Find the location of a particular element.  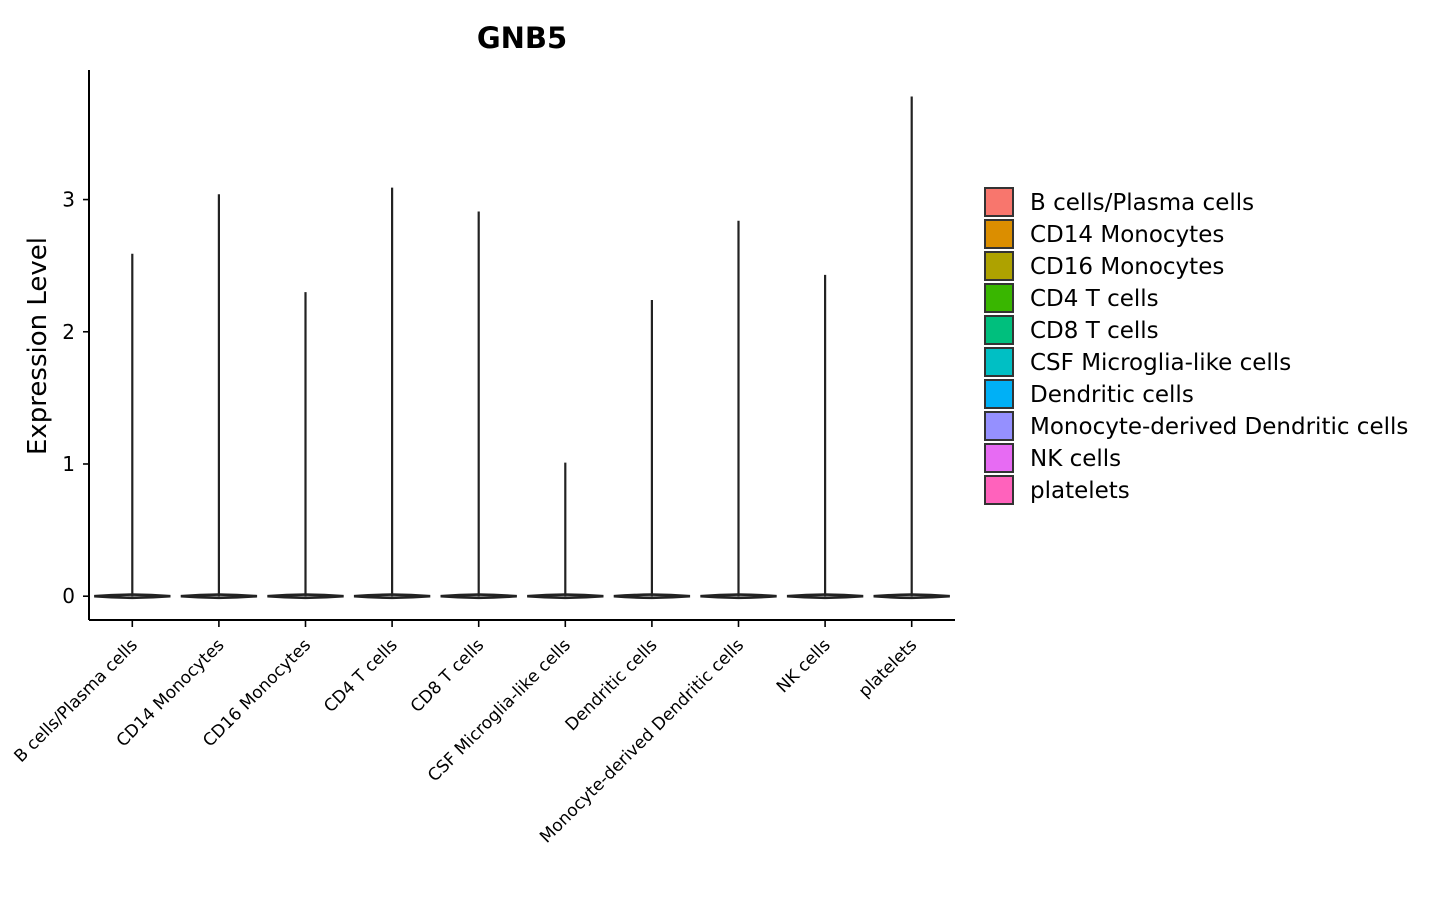

chart-title: GNB5 is located at coordinates (522, 38).